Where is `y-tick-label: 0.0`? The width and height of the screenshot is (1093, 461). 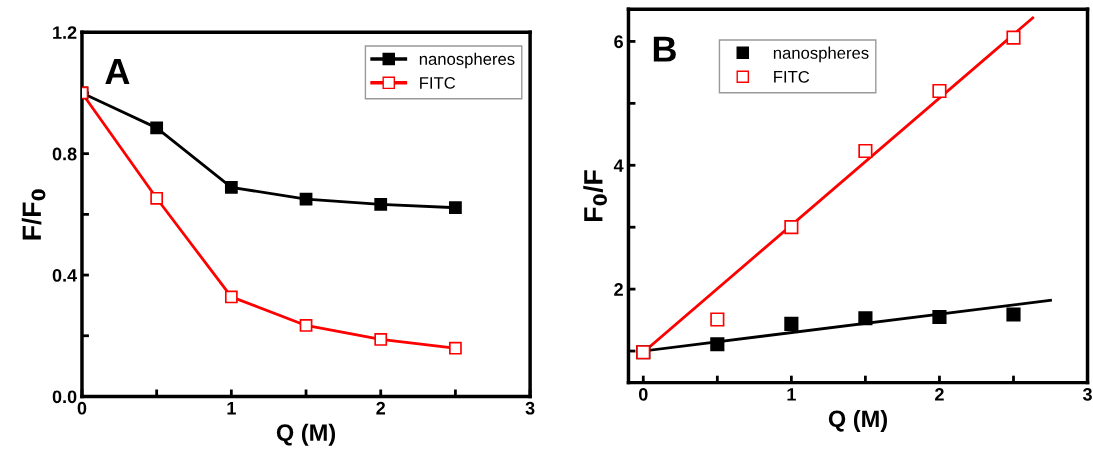 y-tick-label: 0.0 is located at coordinates (64, 397).